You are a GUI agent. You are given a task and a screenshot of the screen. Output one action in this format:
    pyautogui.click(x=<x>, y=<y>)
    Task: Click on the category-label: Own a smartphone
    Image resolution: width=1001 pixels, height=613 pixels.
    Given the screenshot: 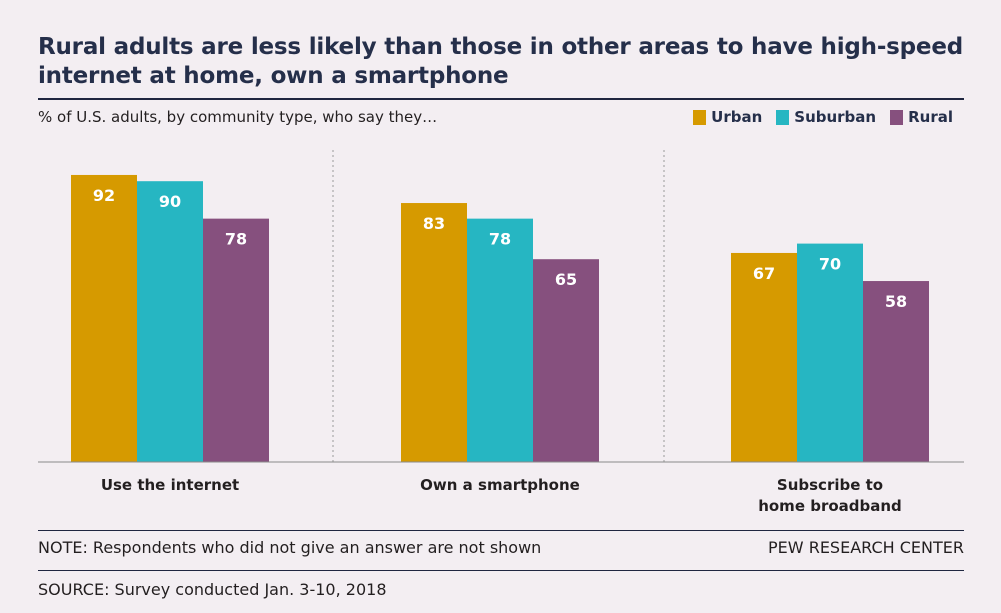 What is the action you would take?
    pyautogui.click(x=500, y=485)
    